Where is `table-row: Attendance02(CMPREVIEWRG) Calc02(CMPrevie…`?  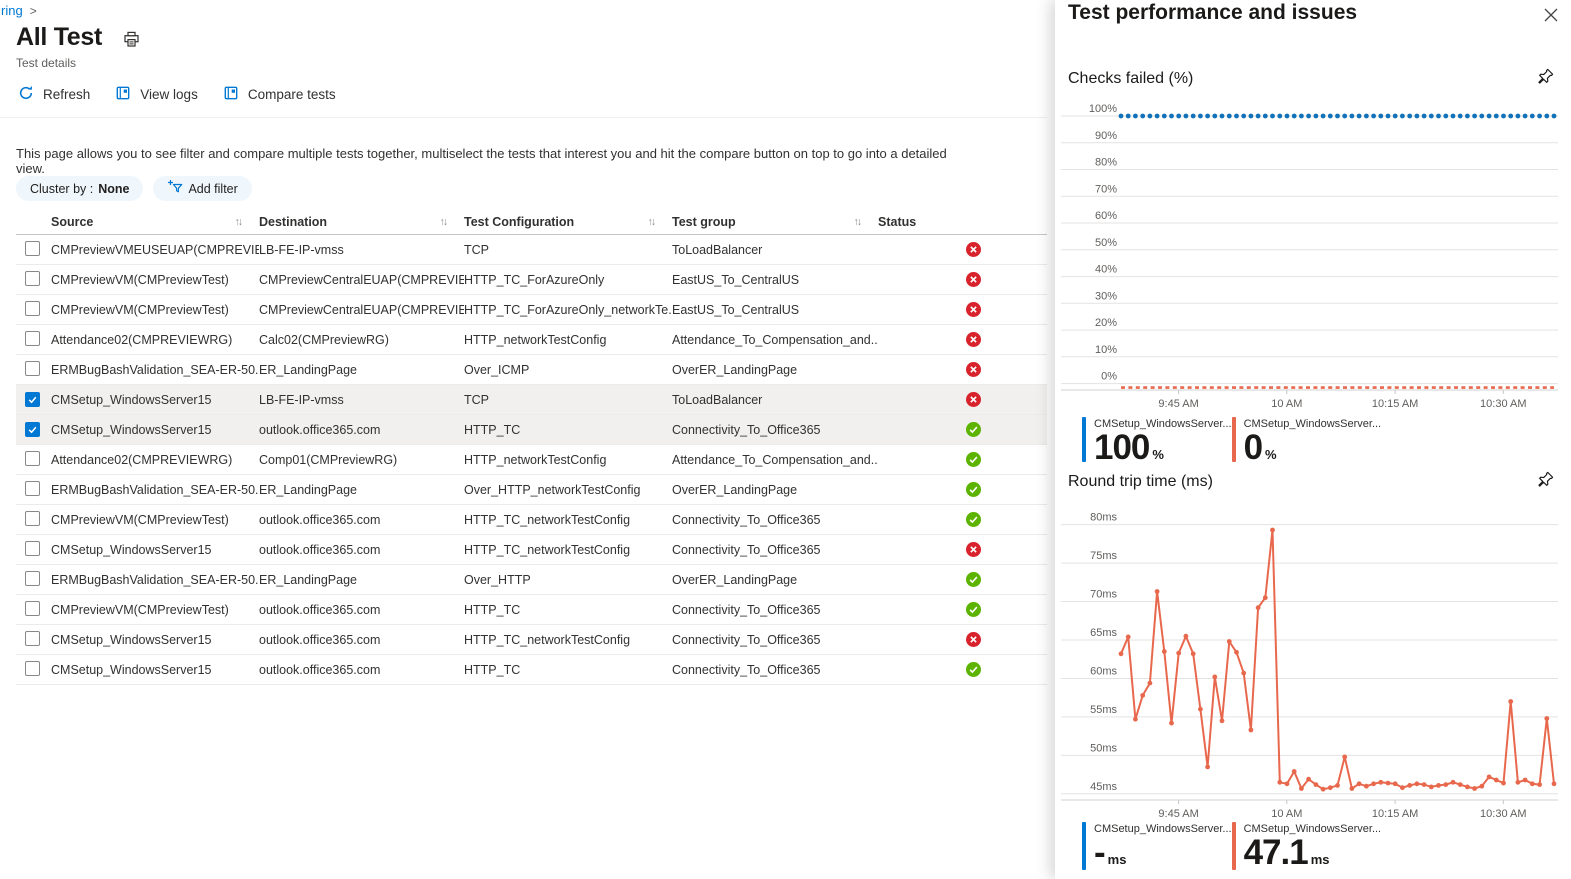 table-row: Attendance02(CMPREVIEWRG) Calc02(CMPrevie… is located at coordinates (531, 340).